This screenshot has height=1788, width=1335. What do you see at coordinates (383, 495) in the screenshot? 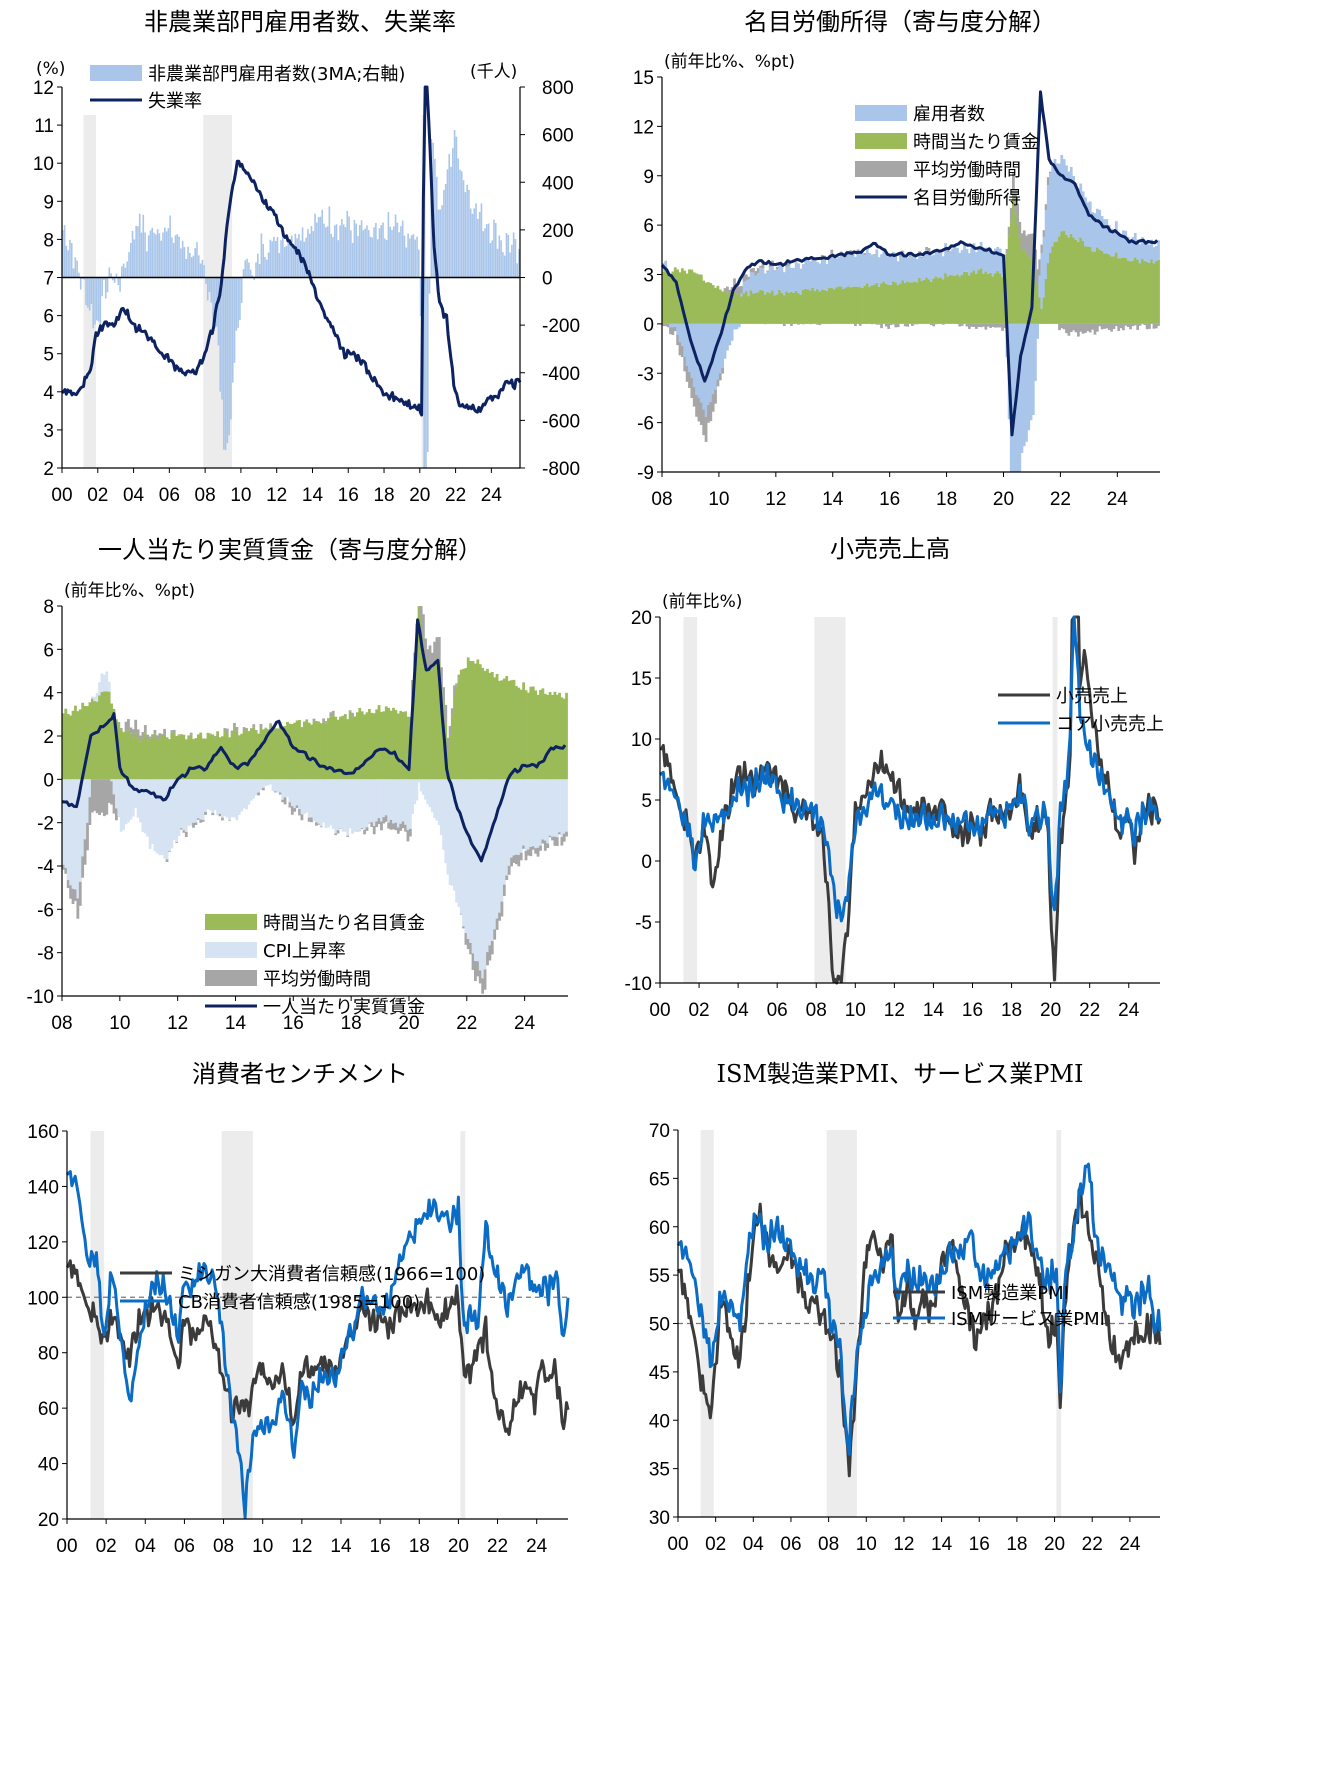
I see `x-tick-label: 18` at bounding box center [383, 495].